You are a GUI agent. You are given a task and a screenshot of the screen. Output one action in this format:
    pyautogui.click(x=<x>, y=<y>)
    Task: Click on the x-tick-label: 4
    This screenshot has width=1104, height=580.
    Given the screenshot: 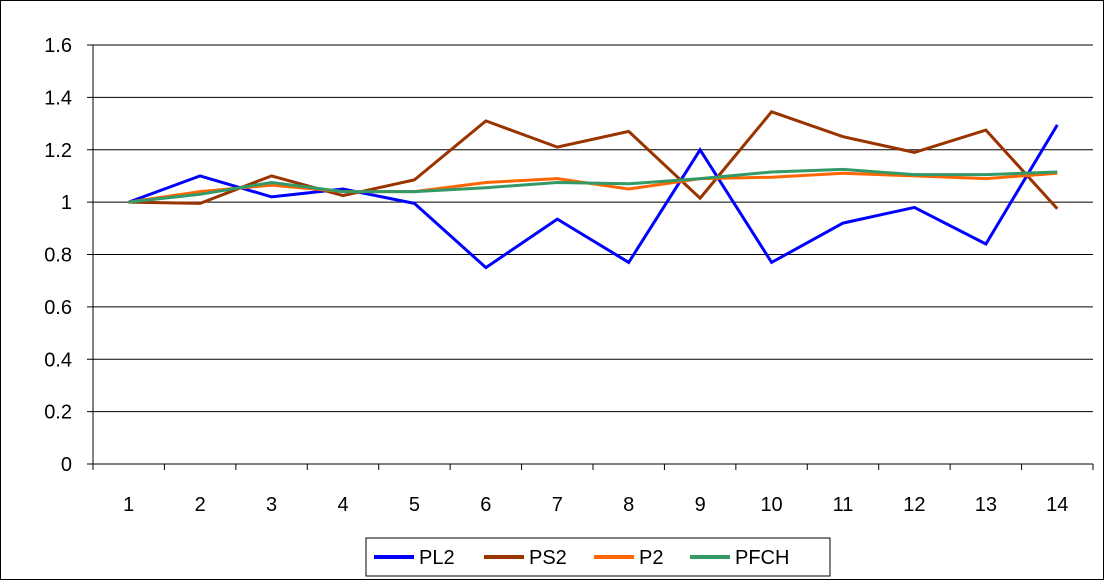 What is the action you would take?
    pyautogui.click(x=342, y=505)
    